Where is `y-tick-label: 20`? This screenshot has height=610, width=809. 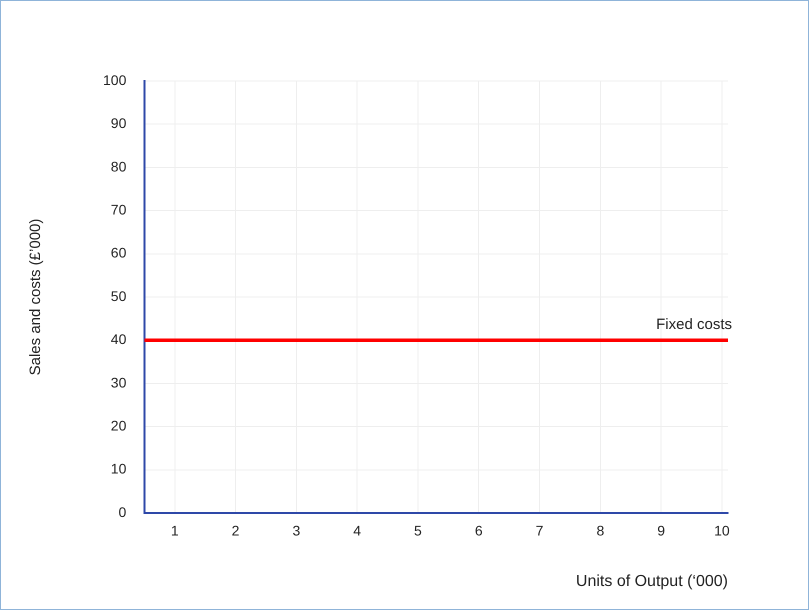
y-tick-label: 20 is located at coordinates (118, 425).